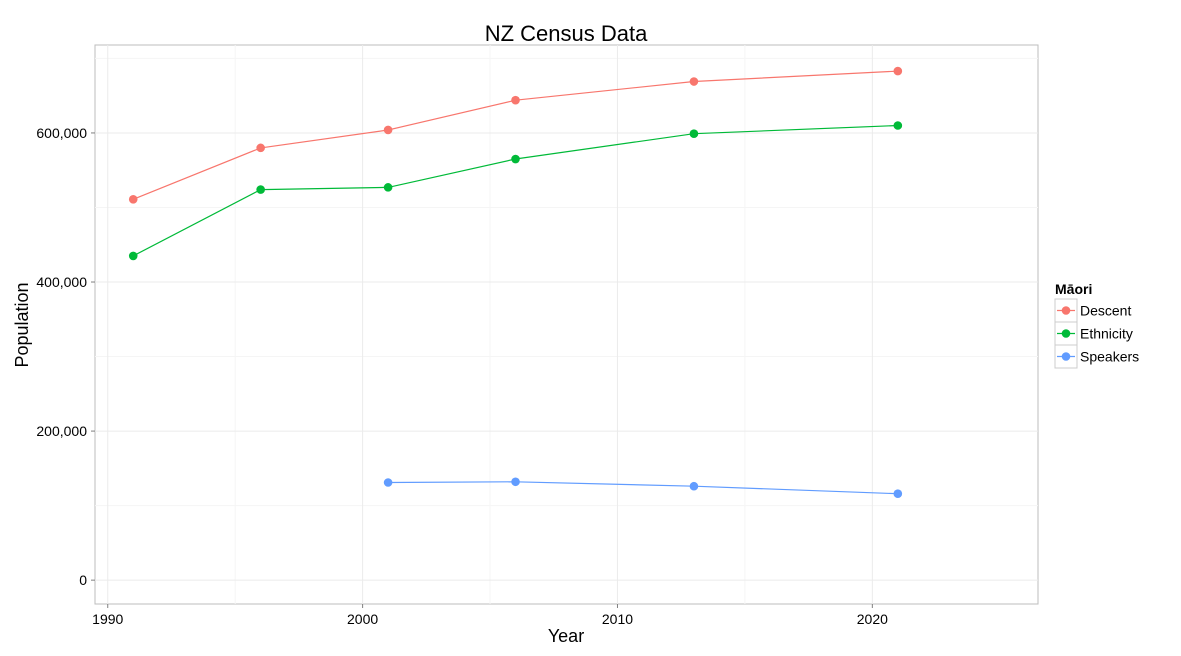 The width and height of the screenshot is (1181, 656). I want to click on y-tick-label: 400,000, so click(61, 282).